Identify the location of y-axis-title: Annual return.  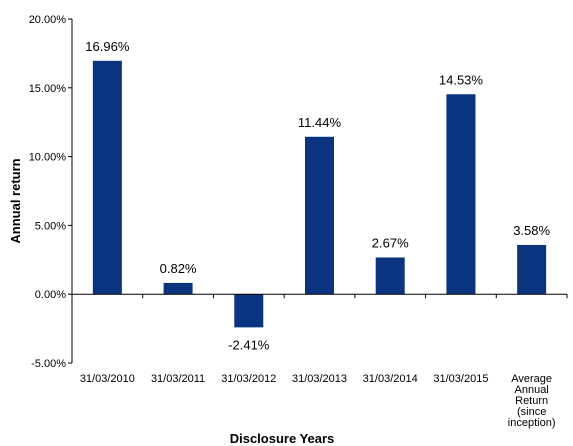
(15, 200).